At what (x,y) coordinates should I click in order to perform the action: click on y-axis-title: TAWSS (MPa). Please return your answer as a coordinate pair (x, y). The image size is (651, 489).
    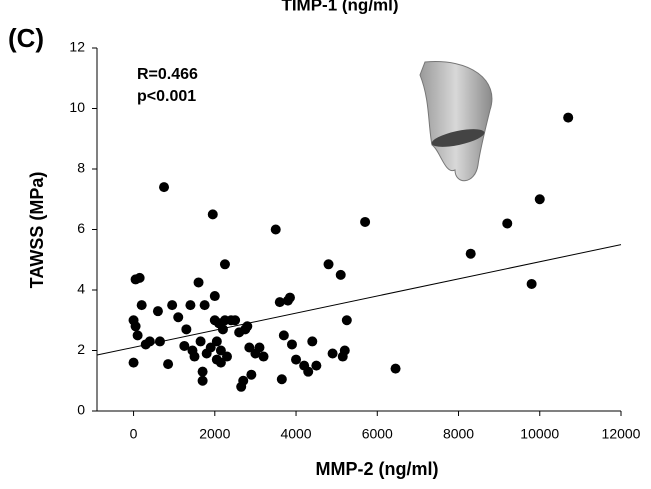
    Looking at the image, I should click on (37, 230).